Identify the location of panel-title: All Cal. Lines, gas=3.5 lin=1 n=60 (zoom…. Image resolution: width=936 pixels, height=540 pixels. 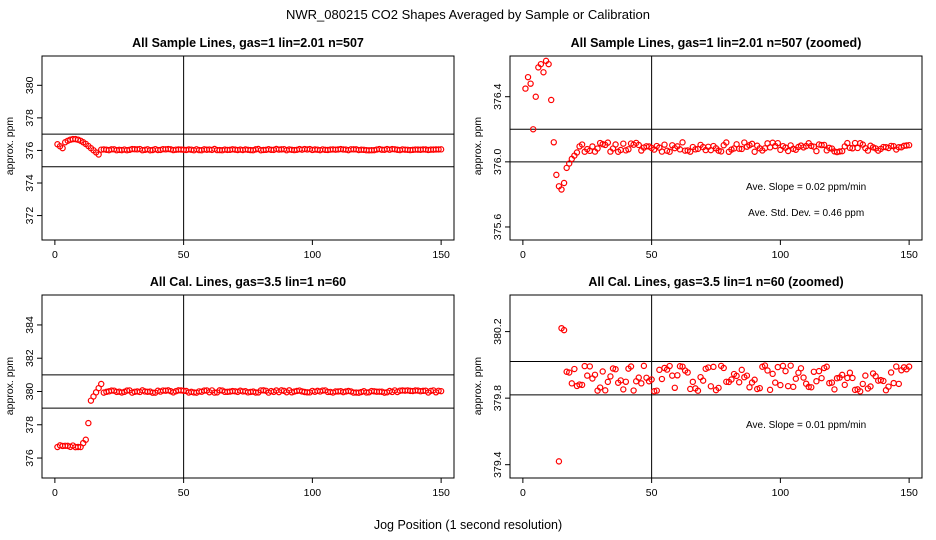
(715, 282).